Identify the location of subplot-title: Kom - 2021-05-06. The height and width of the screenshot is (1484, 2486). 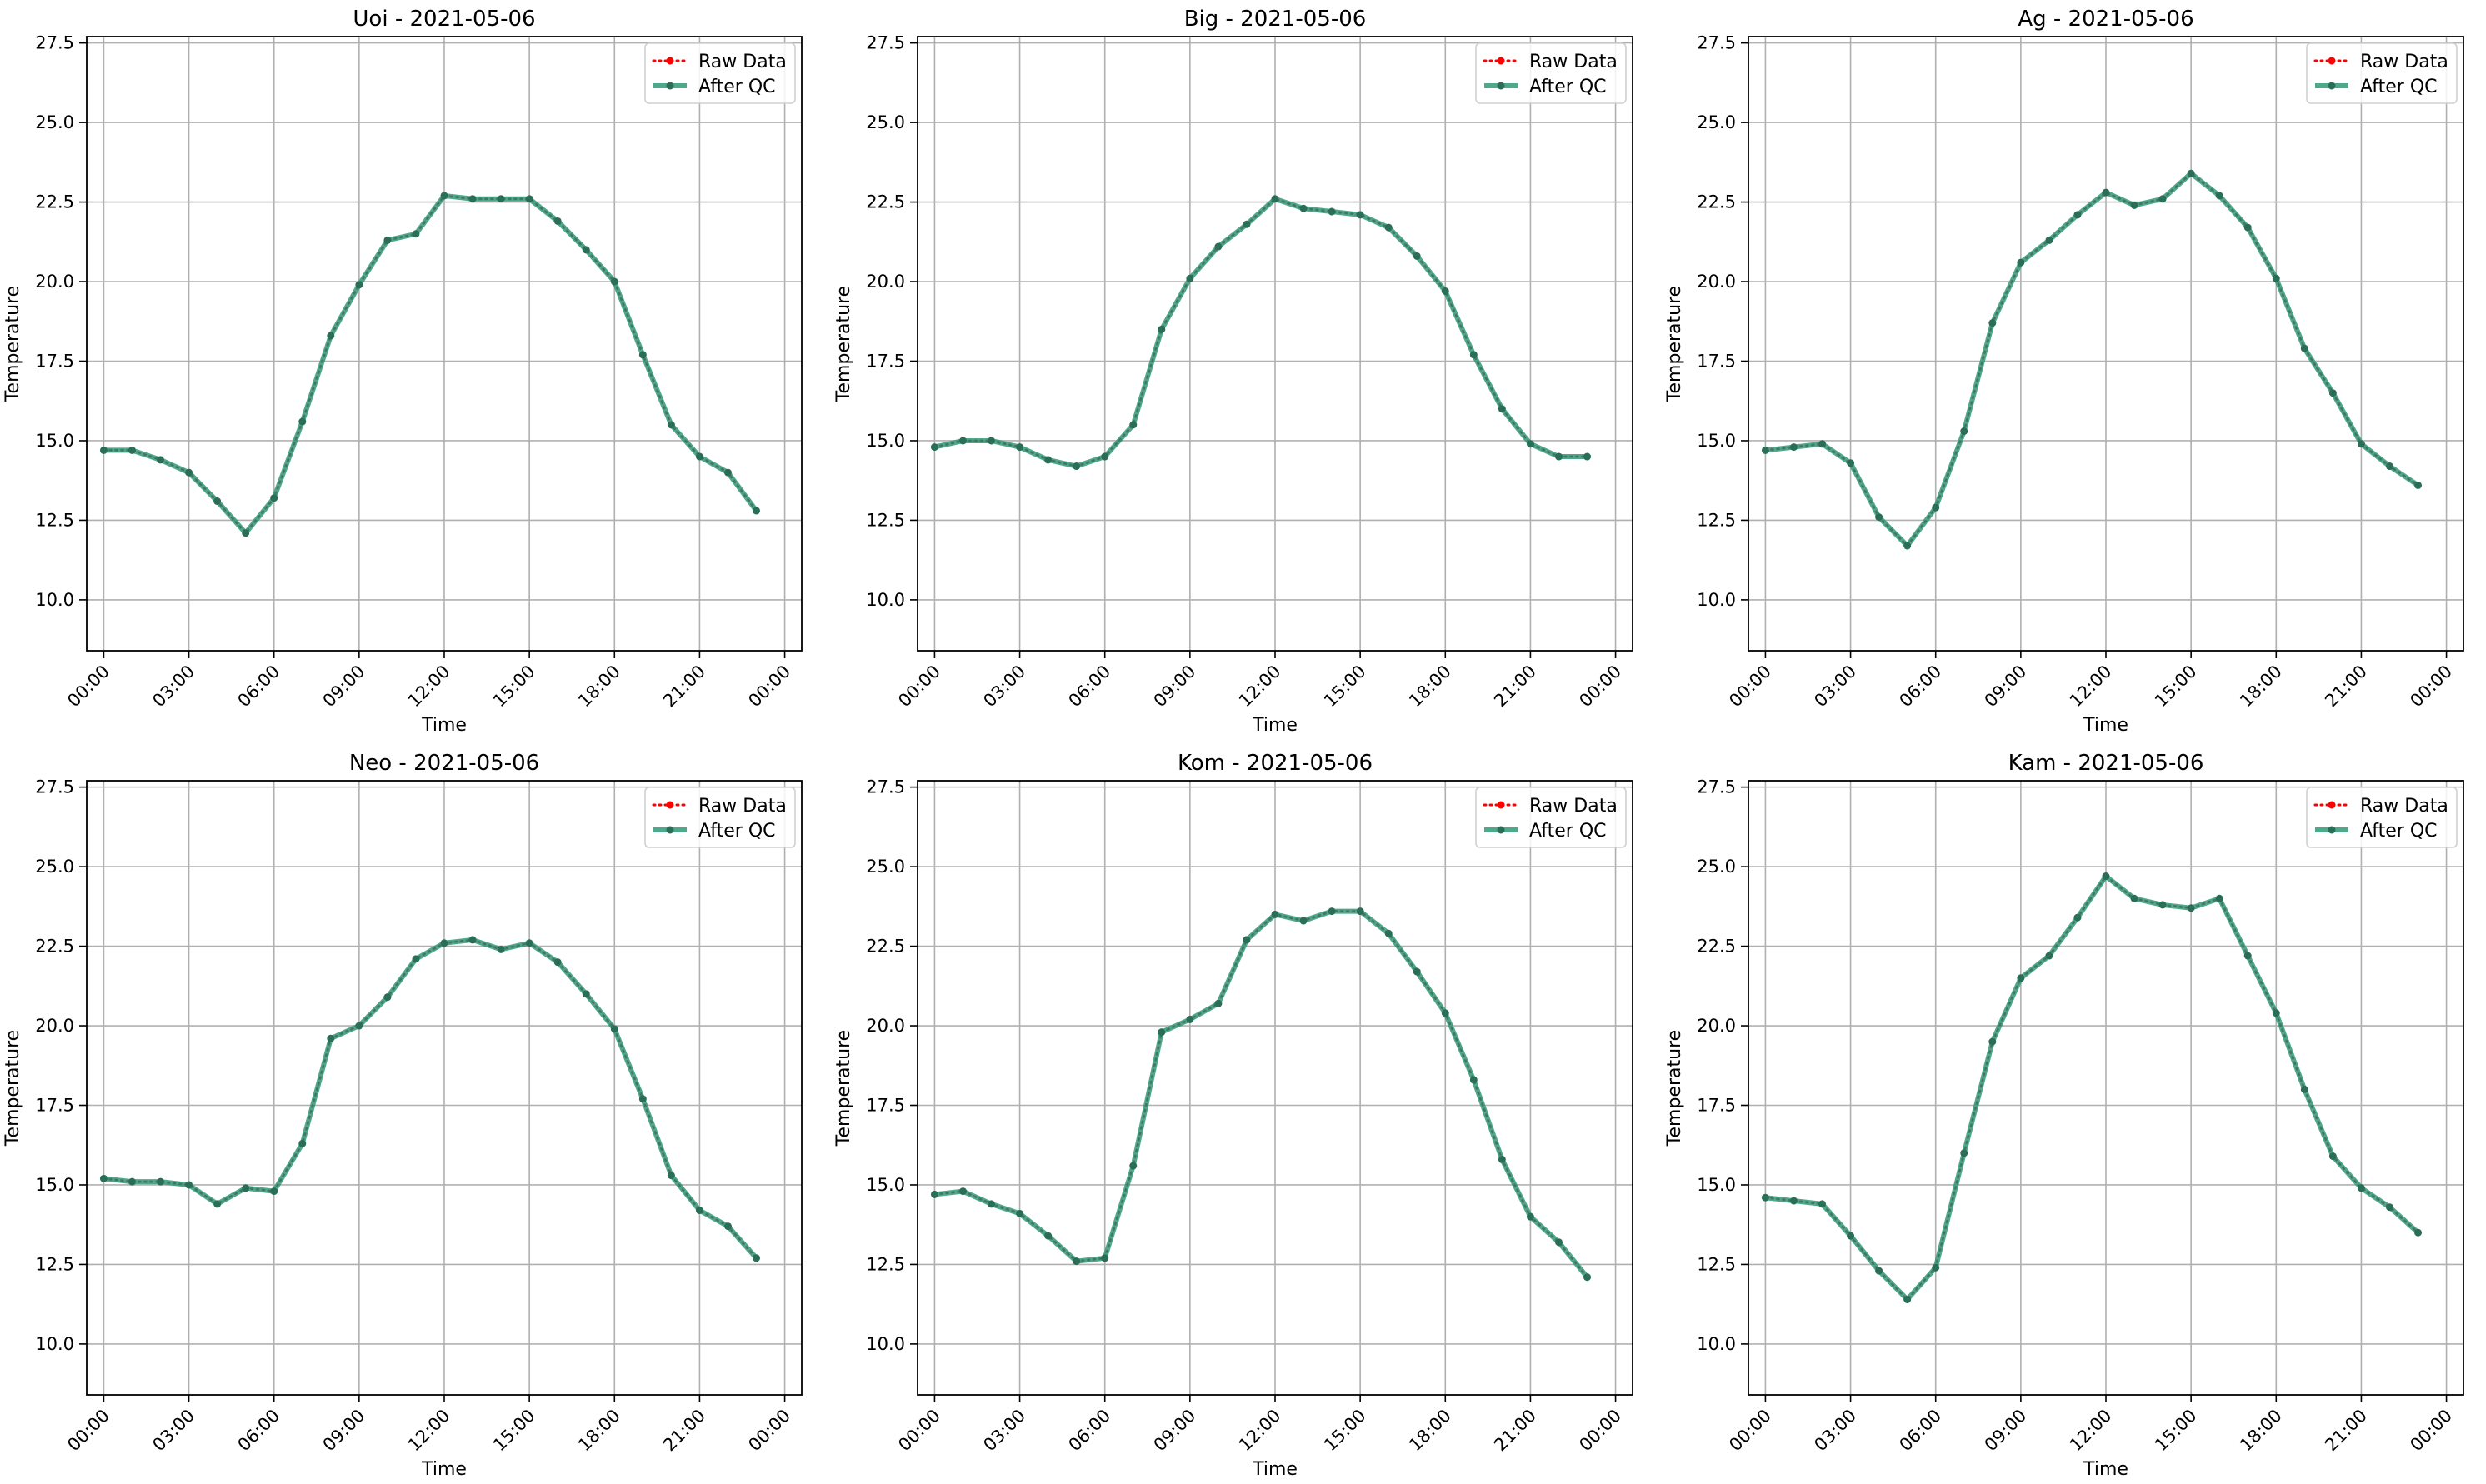
(1275, 764).